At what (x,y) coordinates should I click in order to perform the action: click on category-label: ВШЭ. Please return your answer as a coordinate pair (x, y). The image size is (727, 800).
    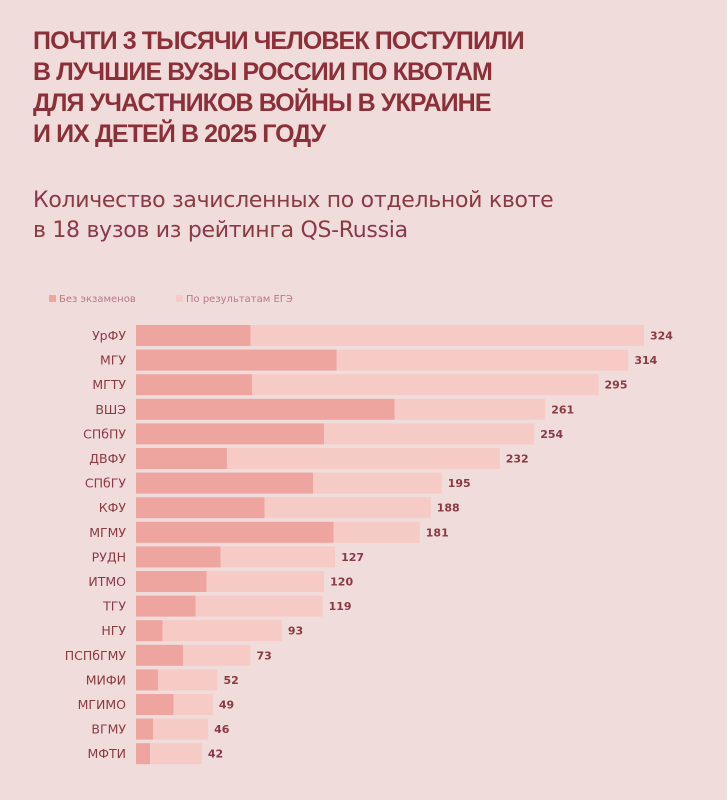
    Looking at the image, I should click on (110, 409).